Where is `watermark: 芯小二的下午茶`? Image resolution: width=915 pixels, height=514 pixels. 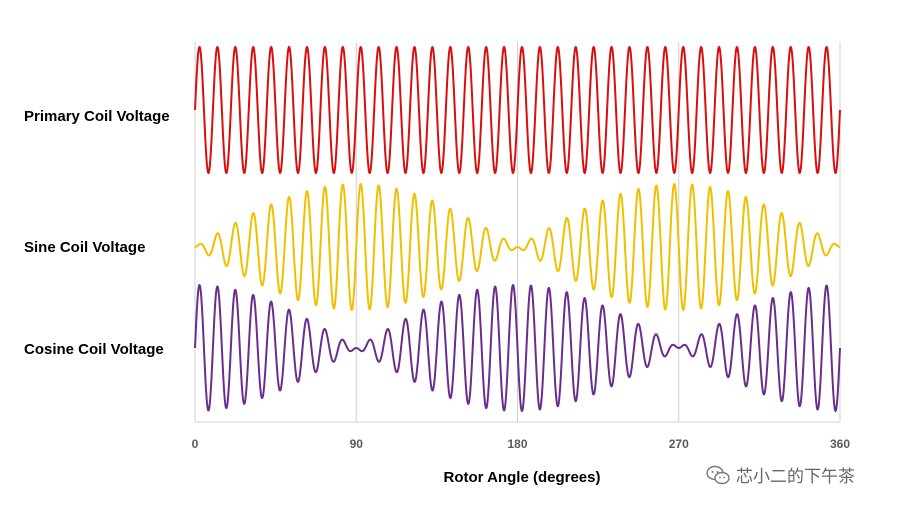
watermark: 芯小二的下午茶 is located at coordinates (780, 474).